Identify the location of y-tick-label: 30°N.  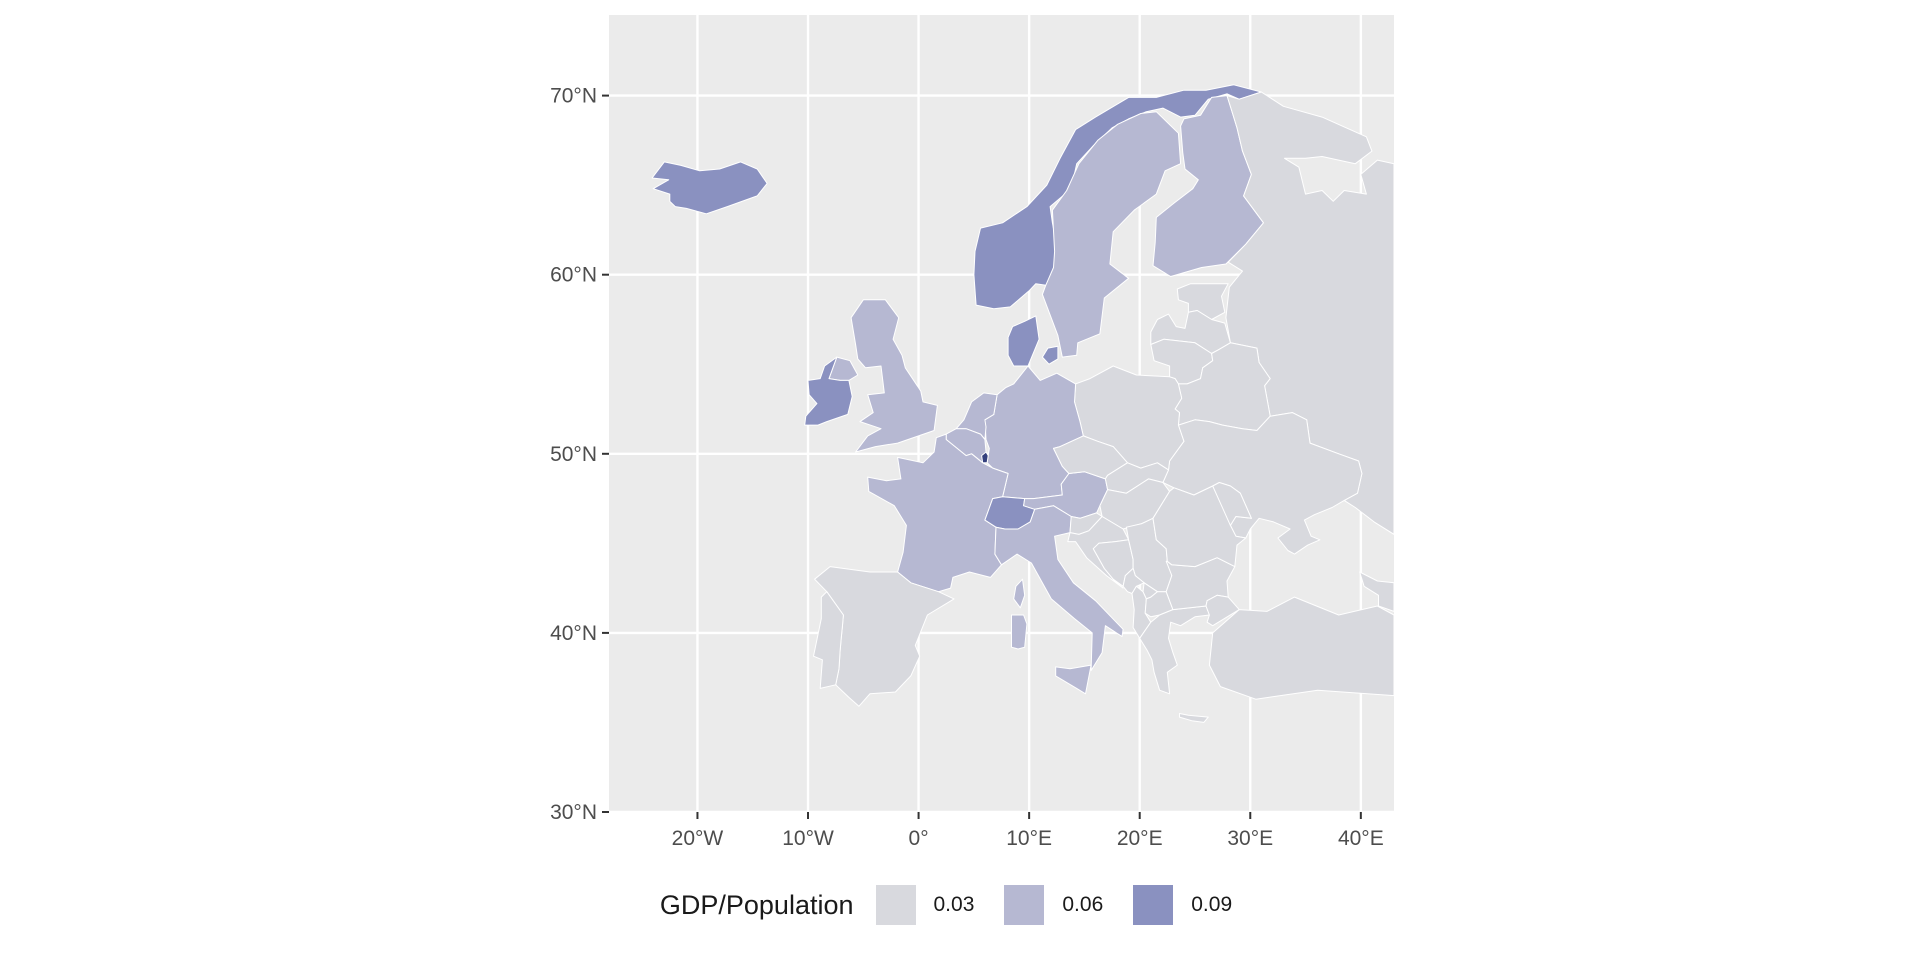
(573, 812).